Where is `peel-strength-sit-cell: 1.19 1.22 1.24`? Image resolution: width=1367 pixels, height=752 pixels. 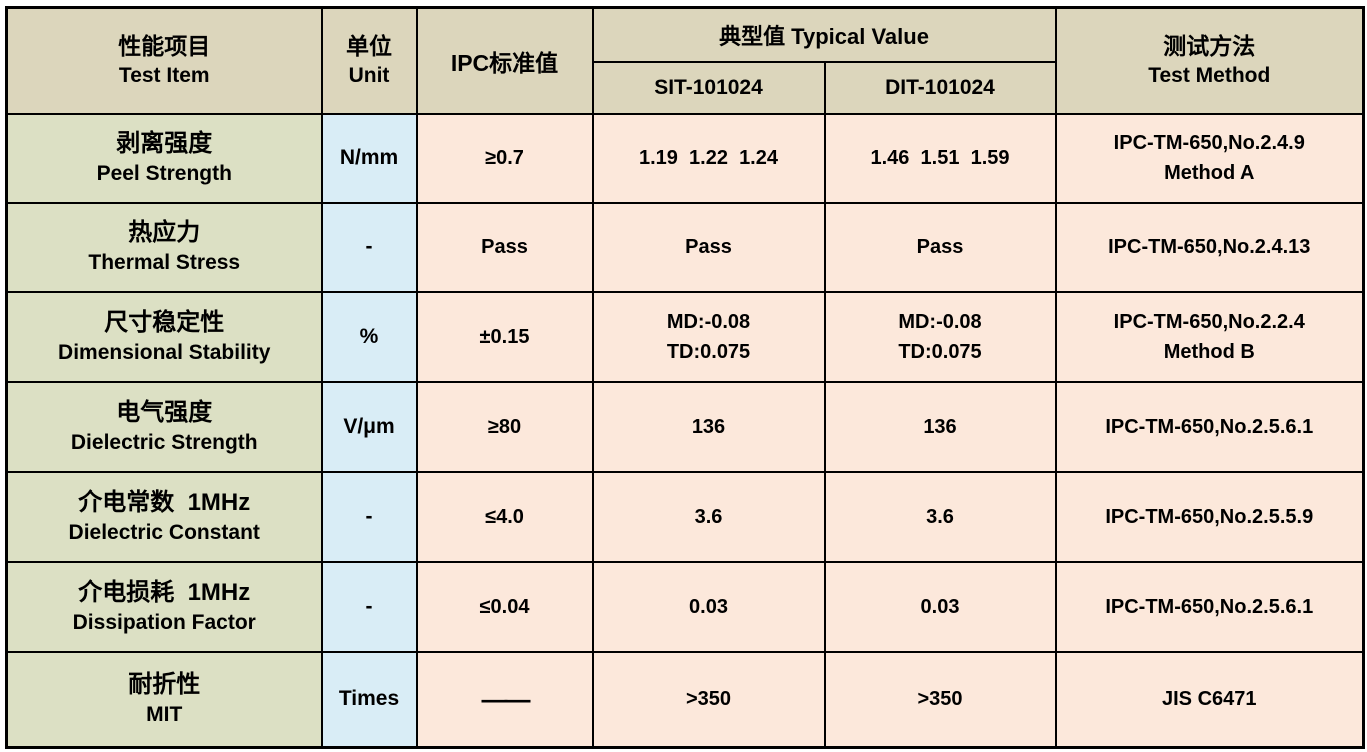 peel-strength-sit-cell: 1.19 1.22 1.24 is located at coordinates (708, 158).